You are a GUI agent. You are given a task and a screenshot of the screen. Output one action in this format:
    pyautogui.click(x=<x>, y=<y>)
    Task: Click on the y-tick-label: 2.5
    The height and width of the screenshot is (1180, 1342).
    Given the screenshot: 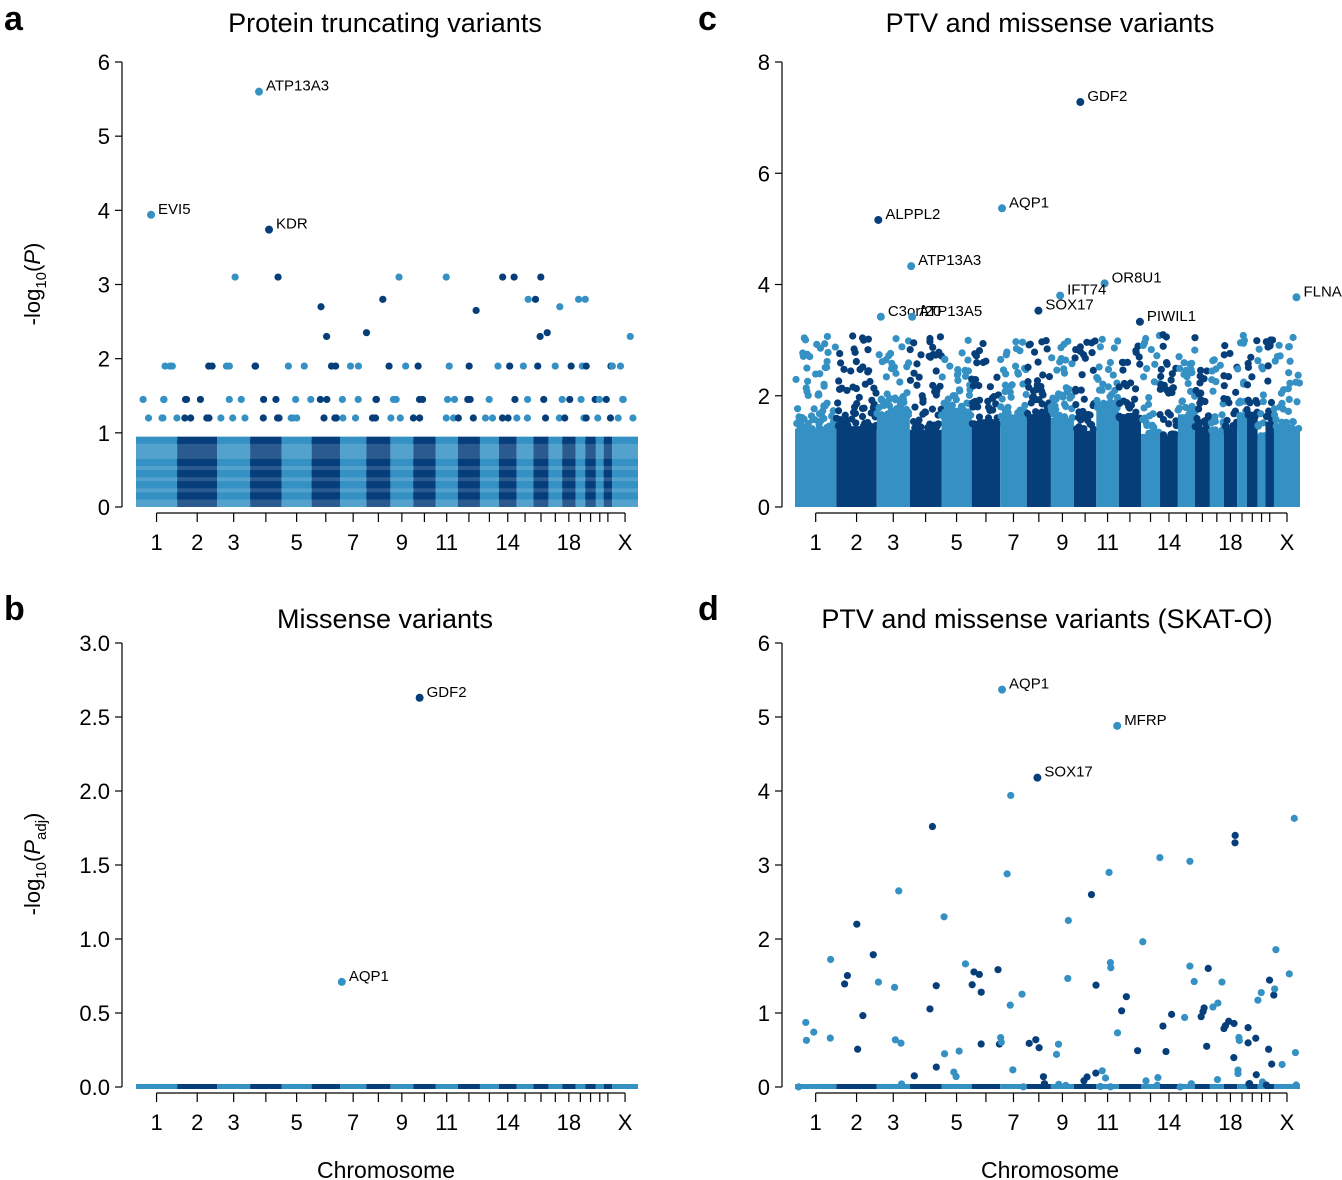 What is the action you would take?
    pyautogui.click(x=94, y=717)
    